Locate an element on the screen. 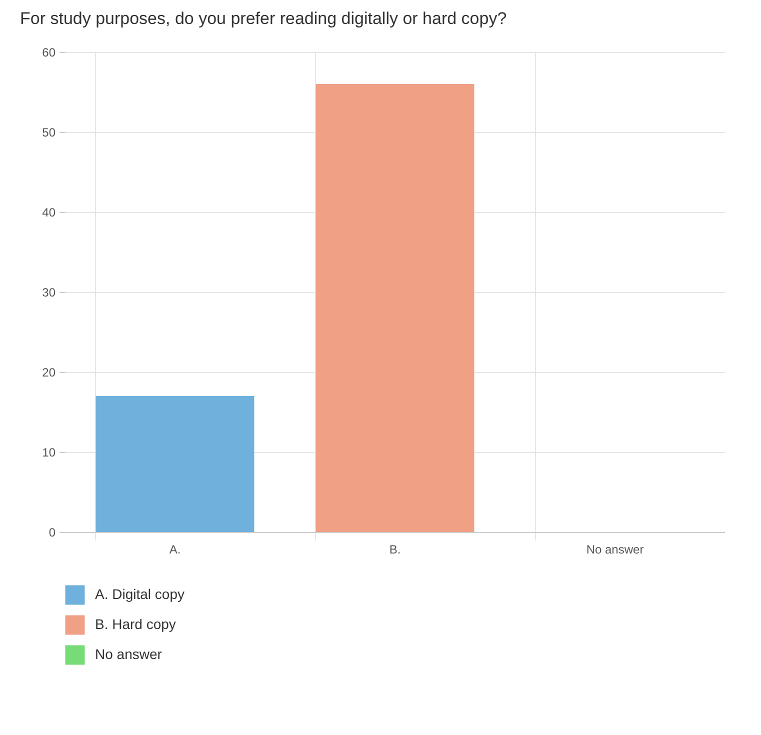  y-tick-label: 40 is located at coordinates (49, 213).